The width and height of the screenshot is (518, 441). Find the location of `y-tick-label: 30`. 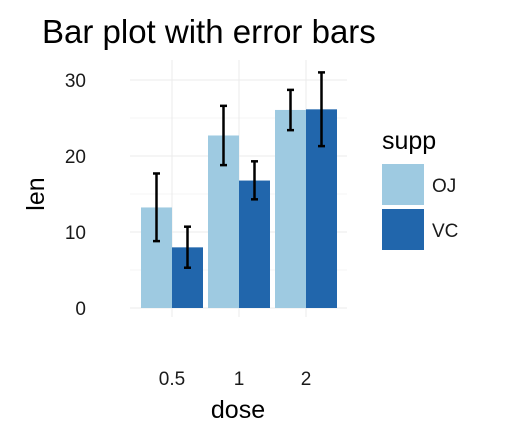

y-tick-label: 30 is located at coordinates (75, 81).